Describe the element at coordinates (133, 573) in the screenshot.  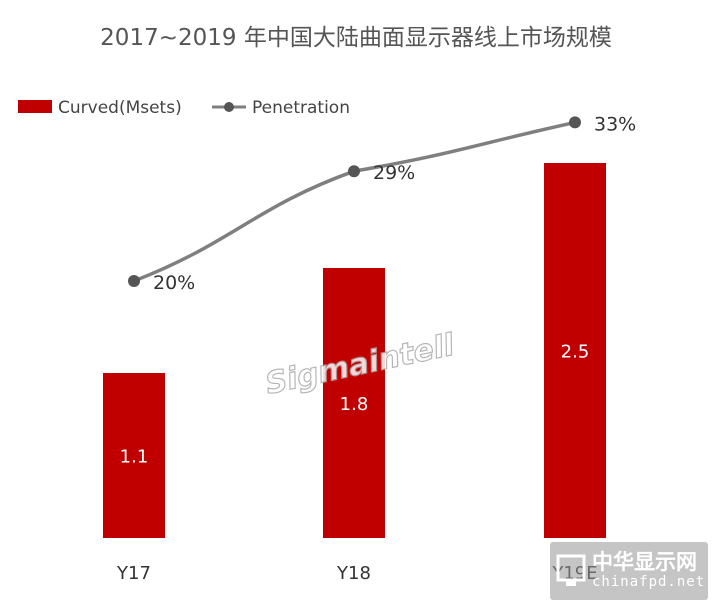
I see `x-tick-label: Y17` at that location.